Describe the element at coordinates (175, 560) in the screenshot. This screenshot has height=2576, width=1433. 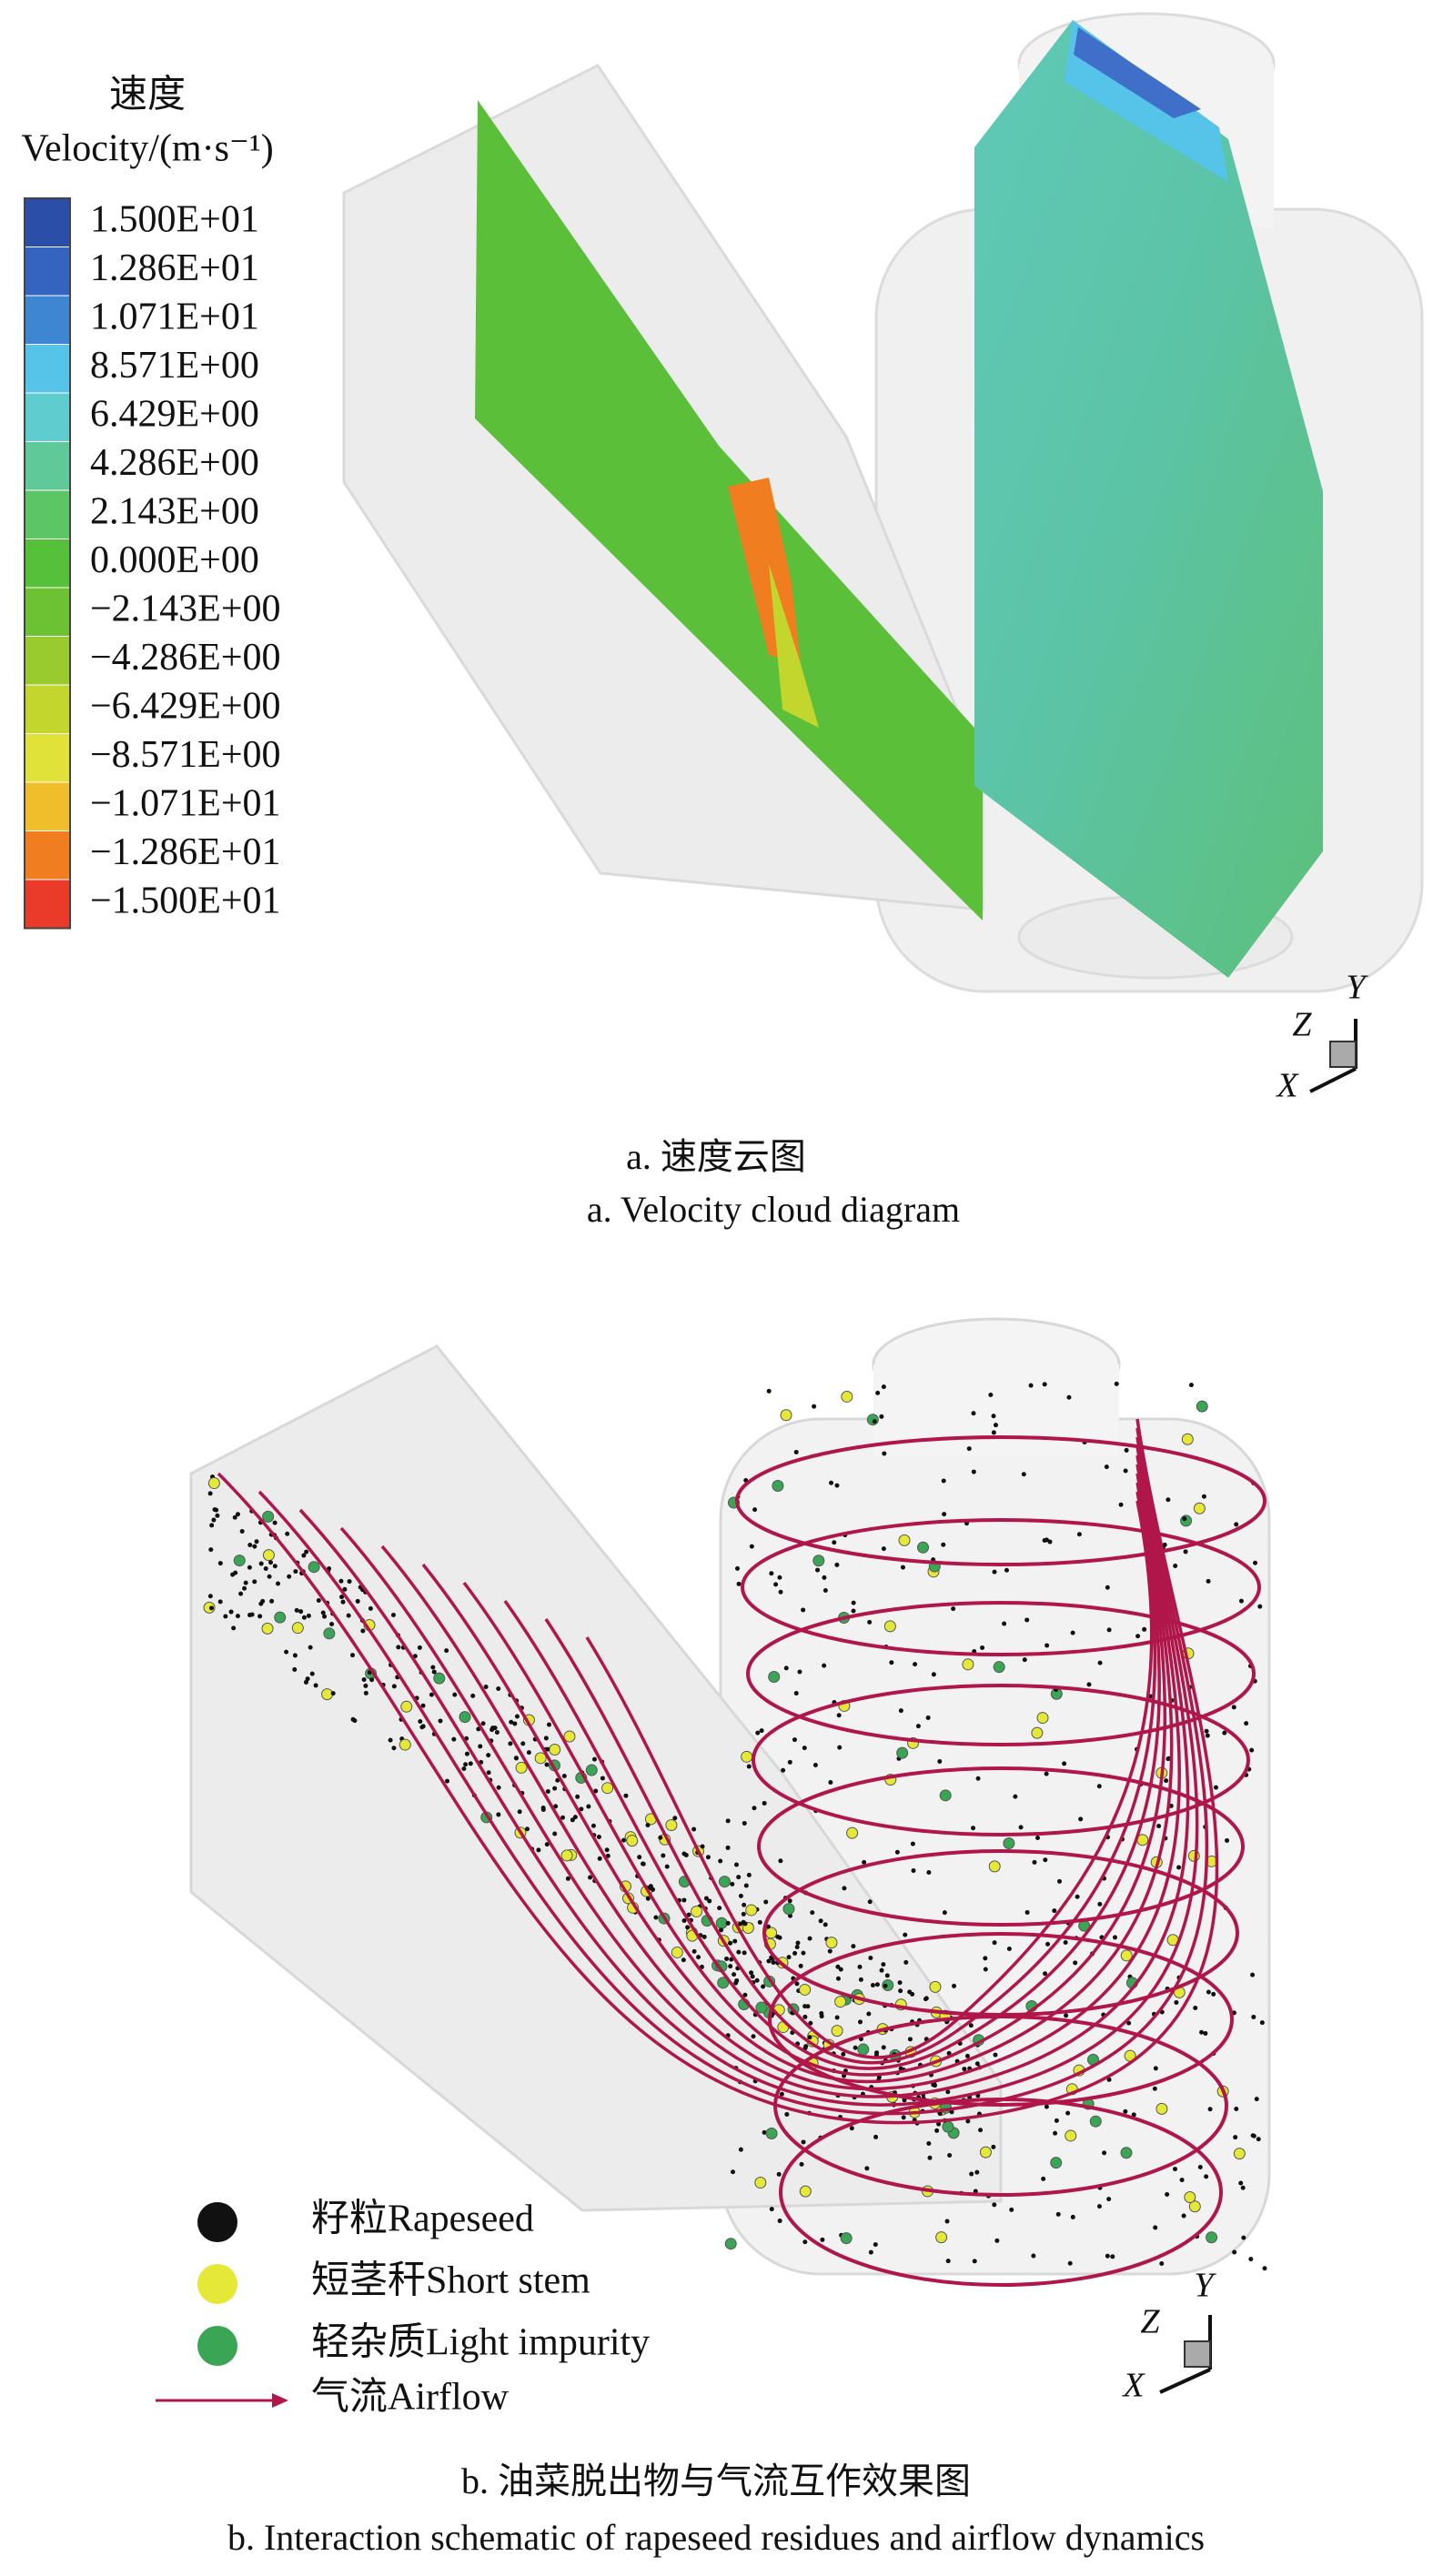
I see `colorbar-label: 0.000E+00` at that location.